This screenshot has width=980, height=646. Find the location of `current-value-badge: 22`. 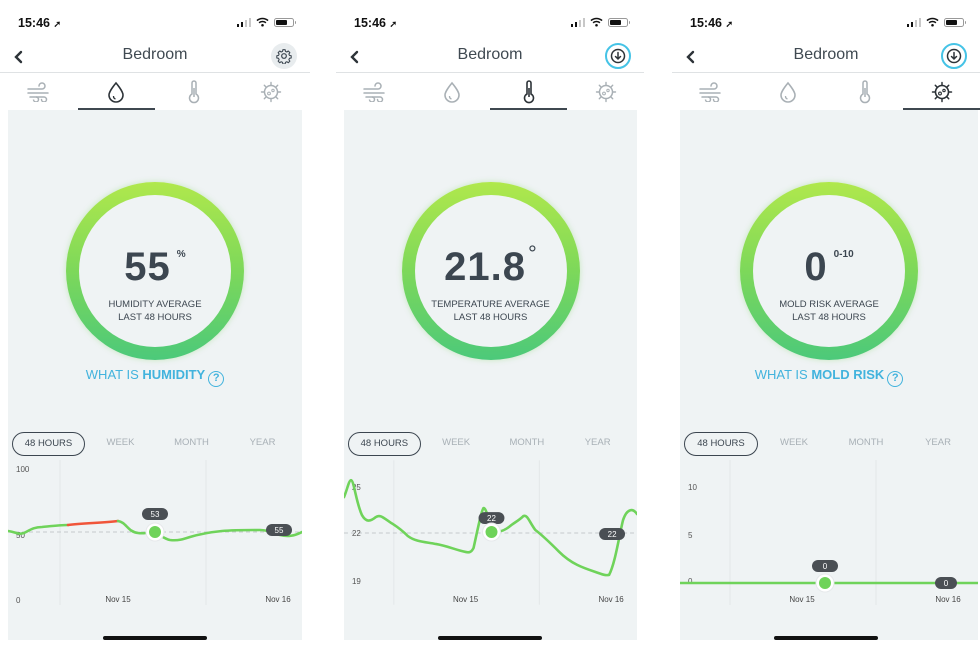

current-value-badge: 22 is located at coordinates (612, 534).